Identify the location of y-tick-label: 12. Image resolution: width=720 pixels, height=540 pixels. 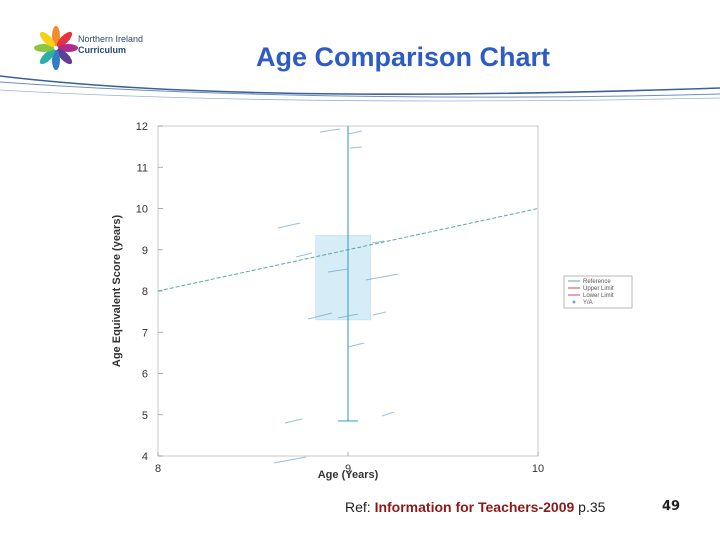
(142, 127).